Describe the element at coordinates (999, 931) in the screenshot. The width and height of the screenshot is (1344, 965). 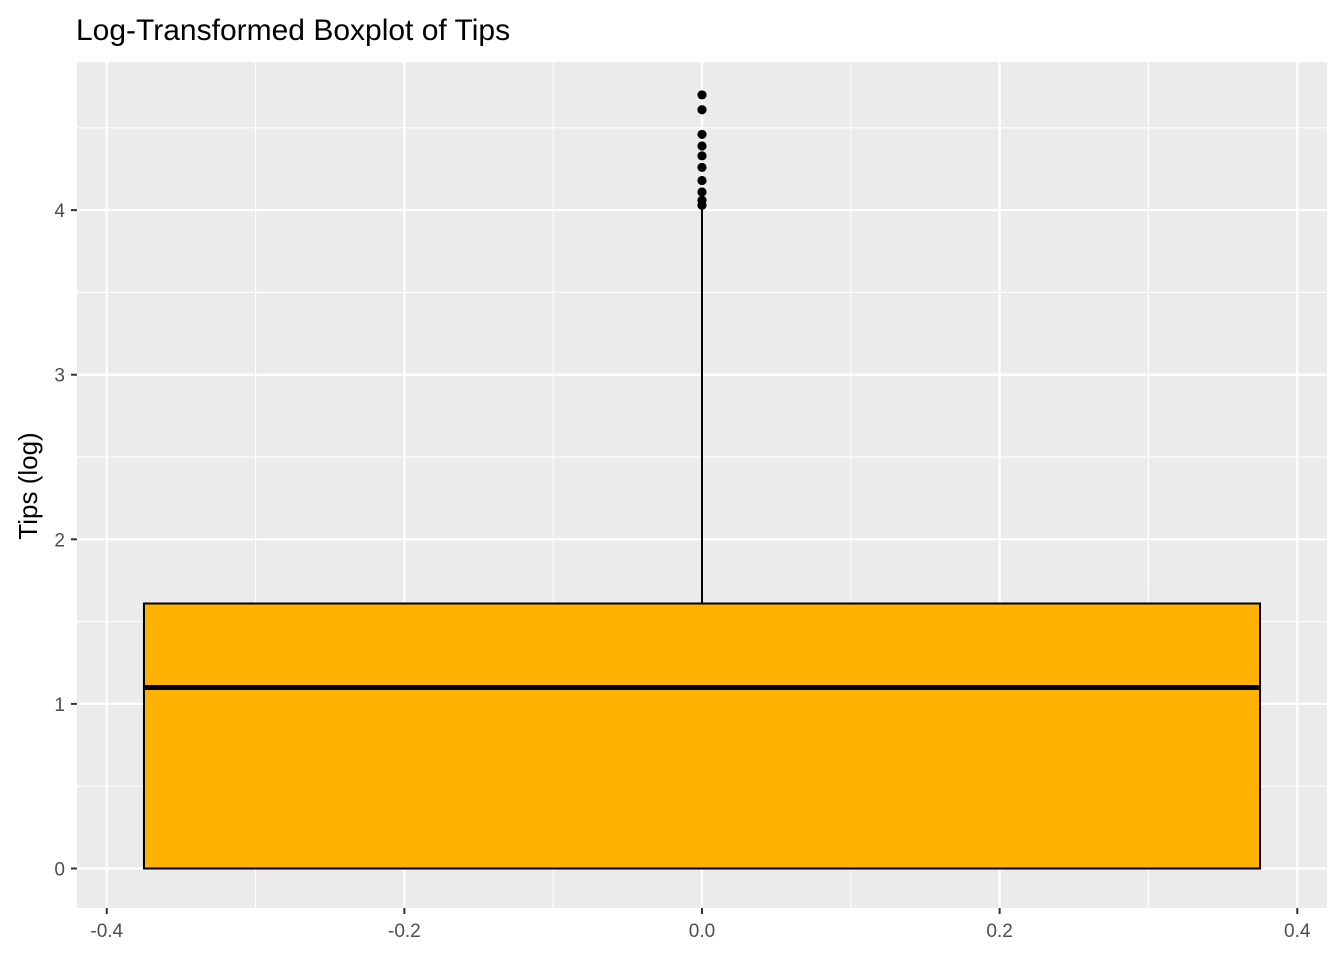
I see `x-tick-label: 0.2` at that location.